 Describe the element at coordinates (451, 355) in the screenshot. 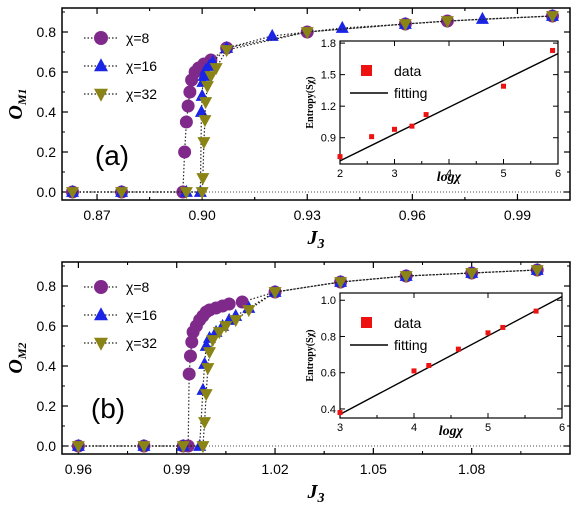

I see `inset-fit-line` at that location.